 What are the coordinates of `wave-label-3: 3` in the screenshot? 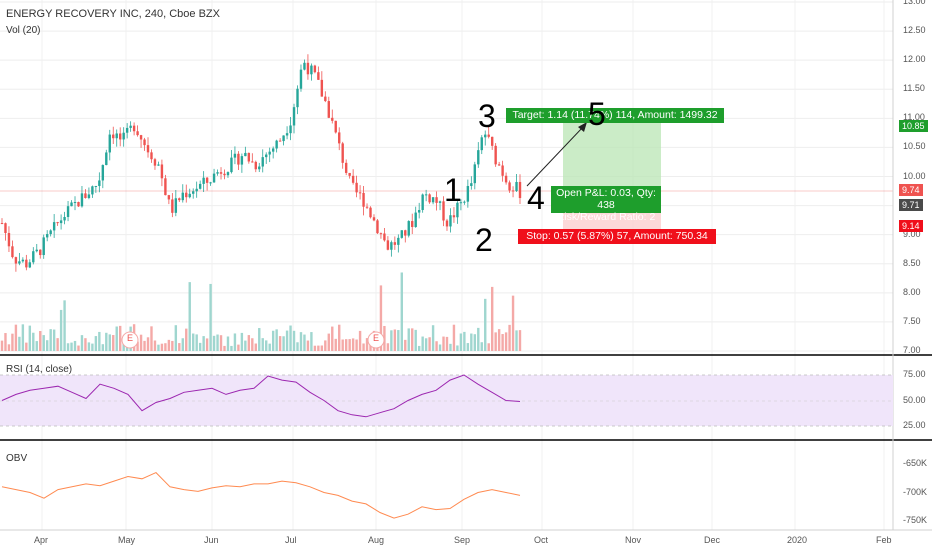 It's located at (487, 116).